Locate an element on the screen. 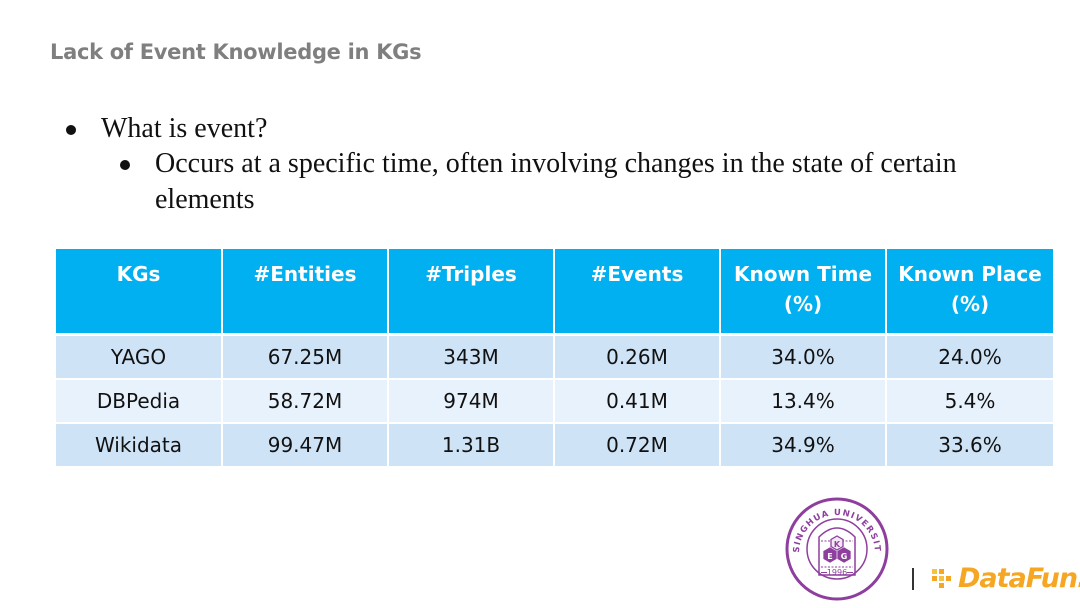  keg-hexagons-icon is located at coordinates (837, 549).